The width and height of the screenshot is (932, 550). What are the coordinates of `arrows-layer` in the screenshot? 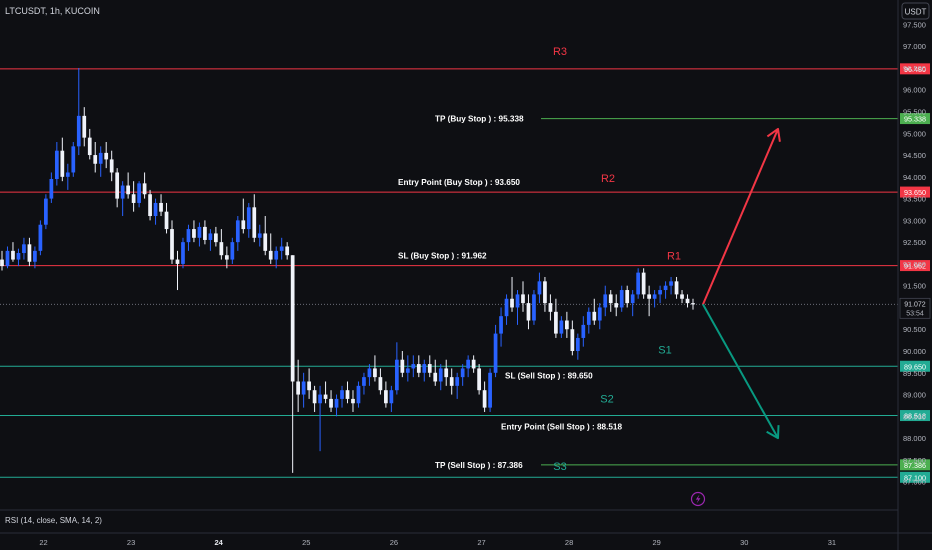 It's located at (741, 283).